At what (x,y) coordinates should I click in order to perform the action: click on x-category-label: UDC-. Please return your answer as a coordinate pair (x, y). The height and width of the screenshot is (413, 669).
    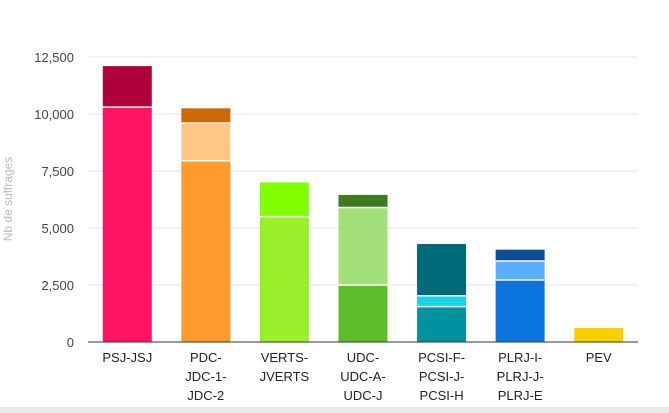
    Looking at the image, I should click on (363, 357).